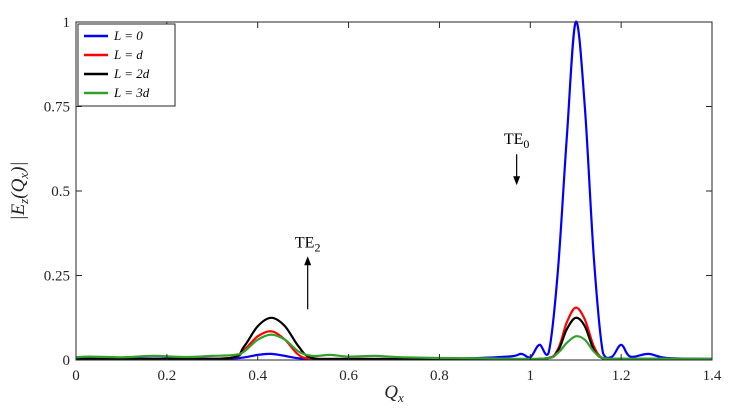 This screenshot has height=412, width=736. What do you see at coordinates (257, 376) in the screenshot?
I see `x-tick-label: 0.4` at bounding box center [257, 376].